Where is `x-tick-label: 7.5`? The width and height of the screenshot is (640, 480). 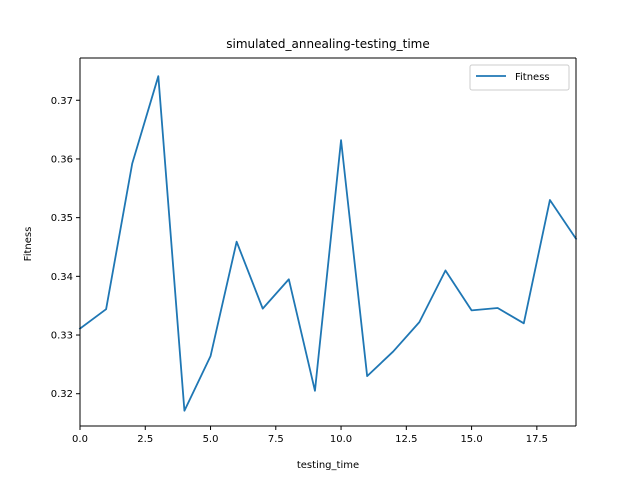 x-tick-label: 7.5 is located at coordinates (276, 439).